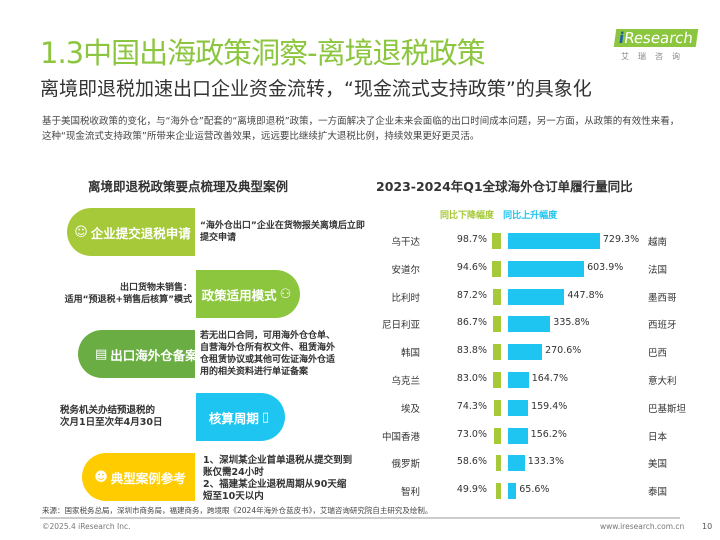 This screenshot has height=540, width=720. I want to click on page-subtitle: 离境即退税加速出口企业资金流转，“现金流式支持政策”的具象化, so click(316, 89).